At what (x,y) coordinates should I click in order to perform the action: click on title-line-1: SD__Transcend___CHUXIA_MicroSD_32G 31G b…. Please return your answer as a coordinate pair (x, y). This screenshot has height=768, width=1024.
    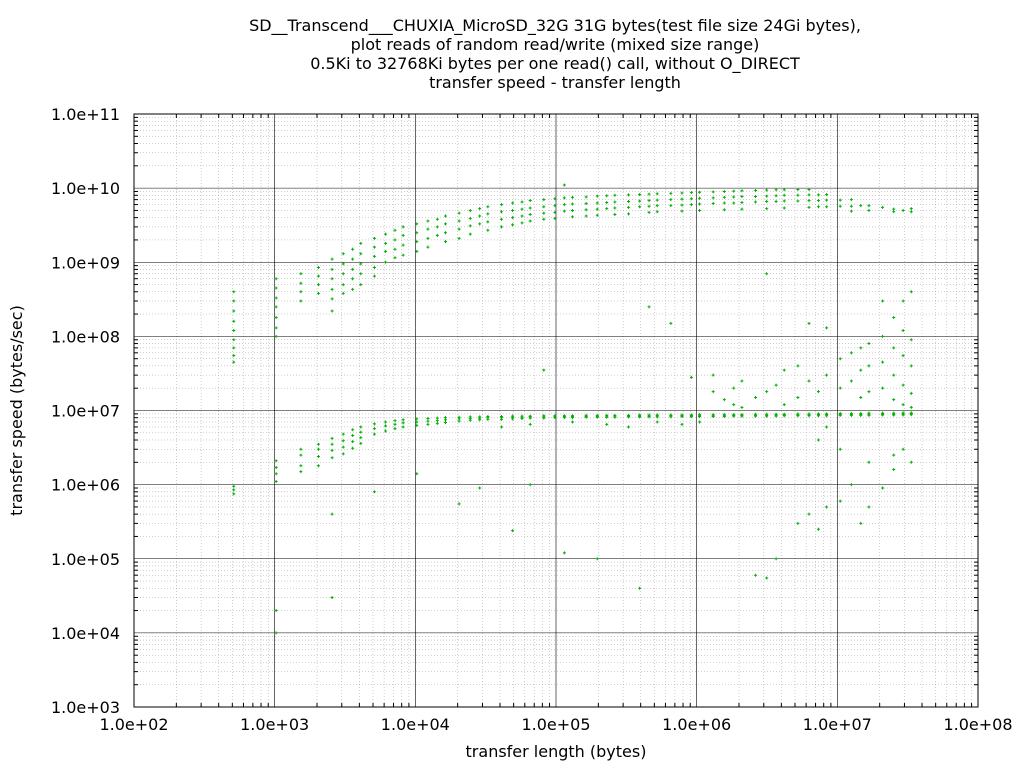
    Looking at the image, I should click on (555, 25).